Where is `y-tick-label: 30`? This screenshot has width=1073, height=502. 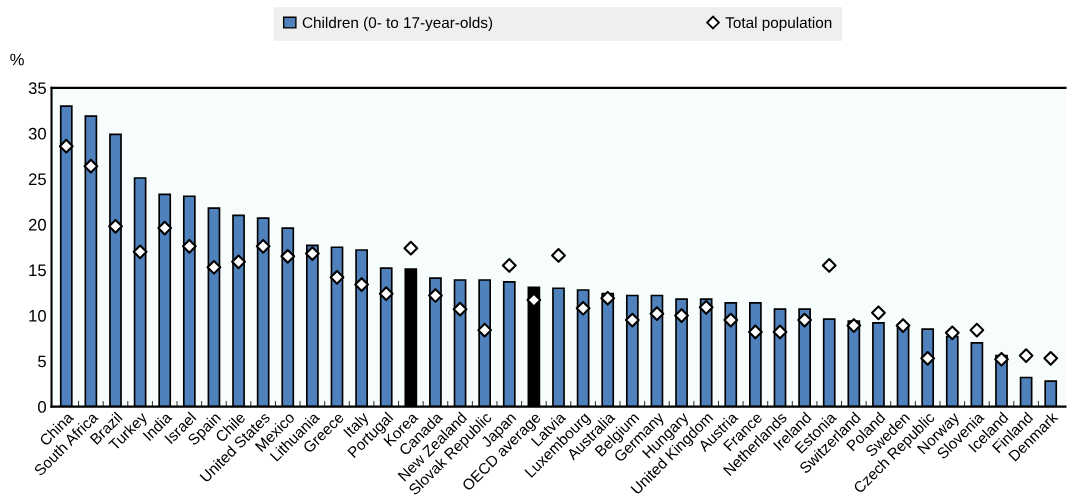 y-tick-label: 30 is located at coordinates (37, 133).